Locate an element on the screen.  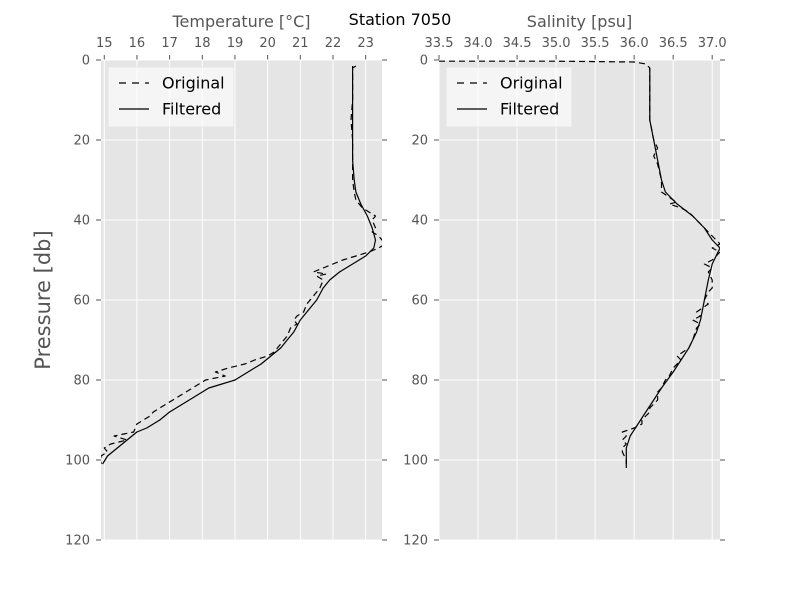
salinity-x-tick-label: 36.0 is located at coordinates (634, 43).